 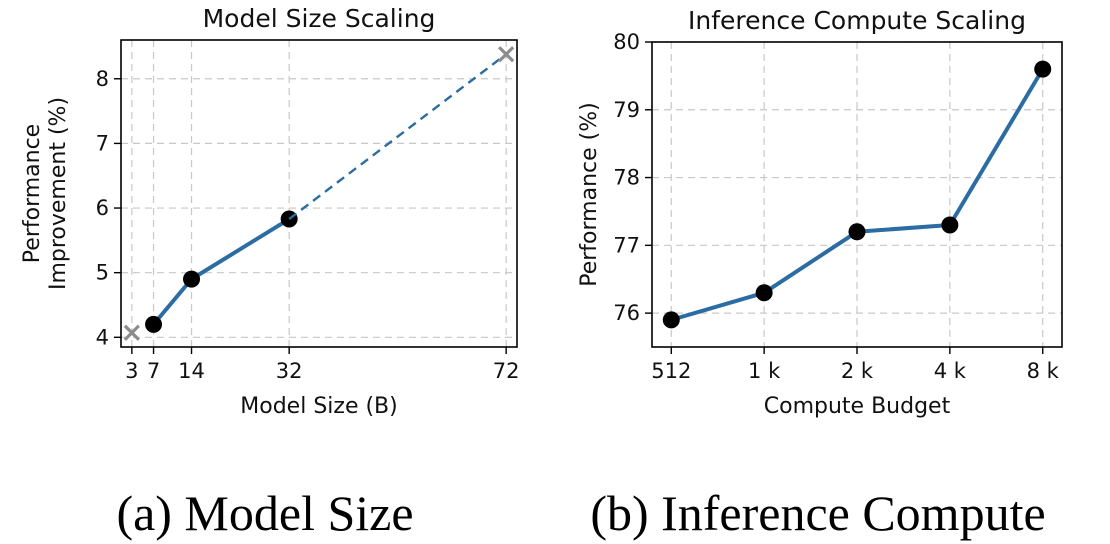 I want to click on y-axis-label: Performance, so click(x=32, y=193).